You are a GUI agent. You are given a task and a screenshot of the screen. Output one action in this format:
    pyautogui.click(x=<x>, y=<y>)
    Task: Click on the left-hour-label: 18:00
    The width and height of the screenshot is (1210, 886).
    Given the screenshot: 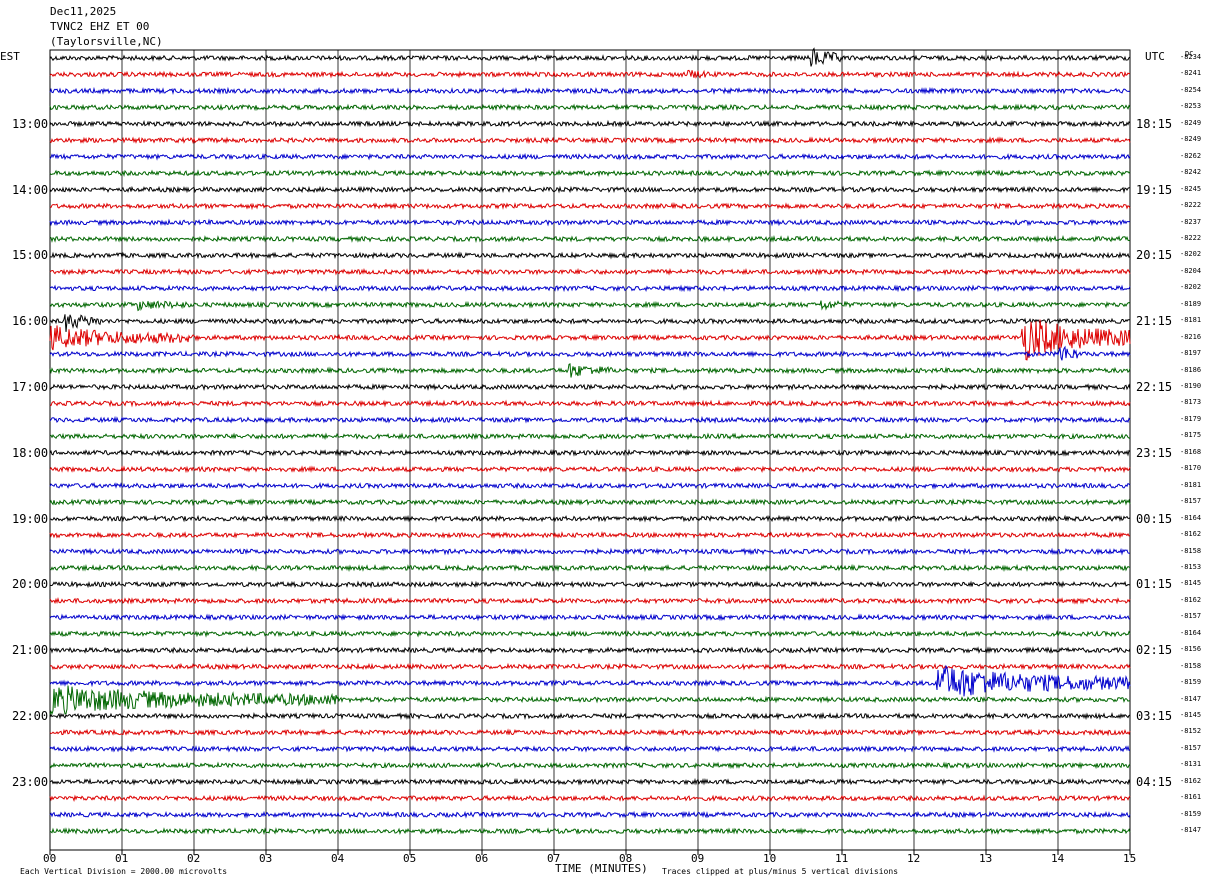 What is the action you would take?
    pyautogui.click(x=30, y=452)
    